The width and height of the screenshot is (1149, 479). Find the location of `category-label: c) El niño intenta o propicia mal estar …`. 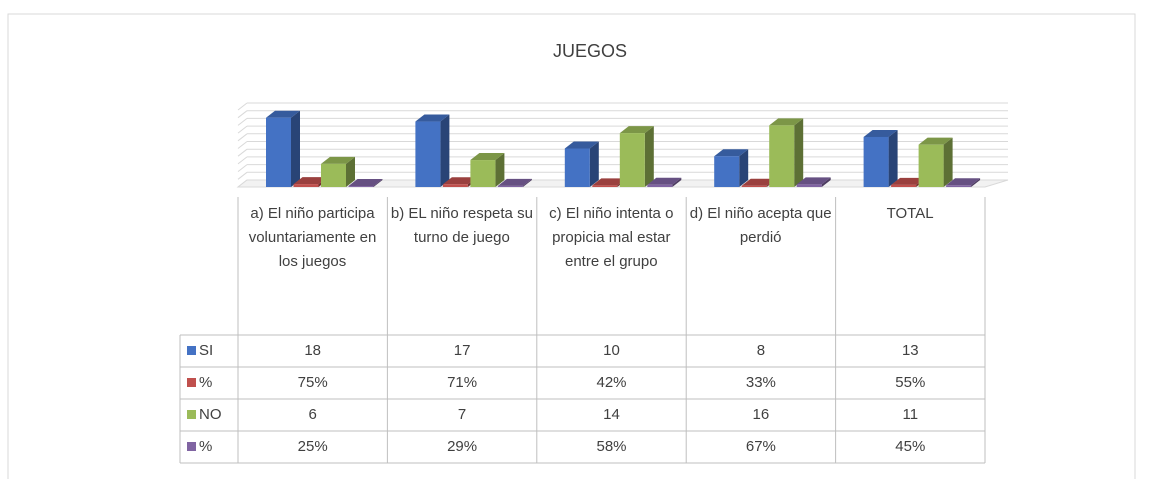

category-label: c) El niño intenta o propicia mal estar … is located at coordinates (611, 237).